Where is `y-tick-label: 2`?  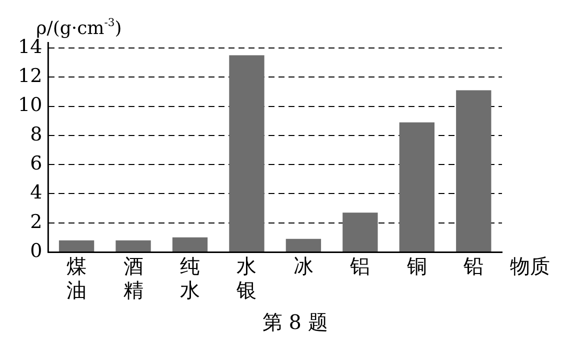 y-tick-label: 2 is located at coordinates (36, 221).